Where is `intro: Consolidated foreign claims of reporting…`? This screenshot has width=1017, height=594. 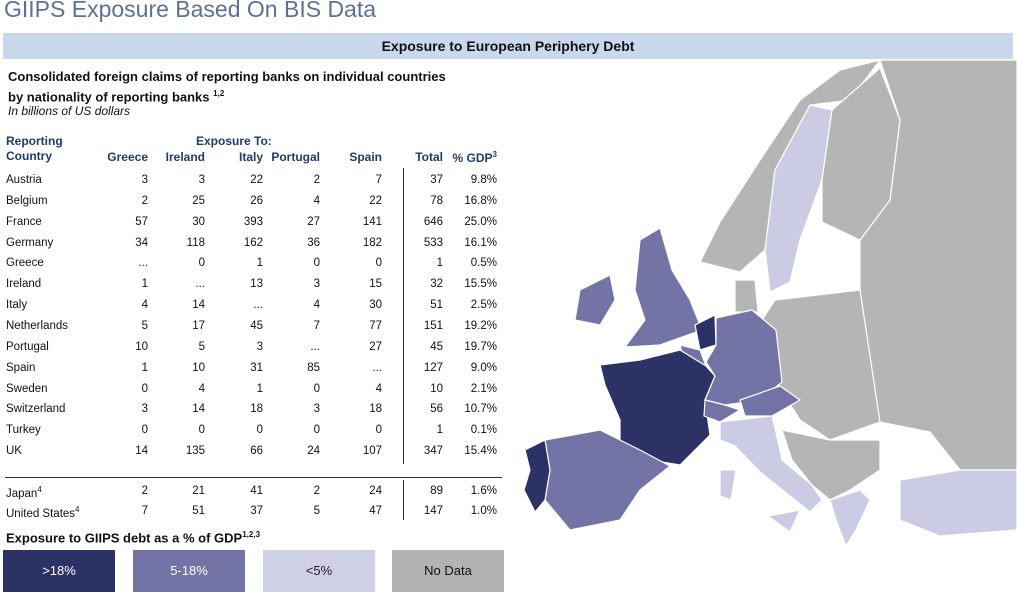 intro: Consolidated foreign claims of reporting… is located at coordinates (228, 86).